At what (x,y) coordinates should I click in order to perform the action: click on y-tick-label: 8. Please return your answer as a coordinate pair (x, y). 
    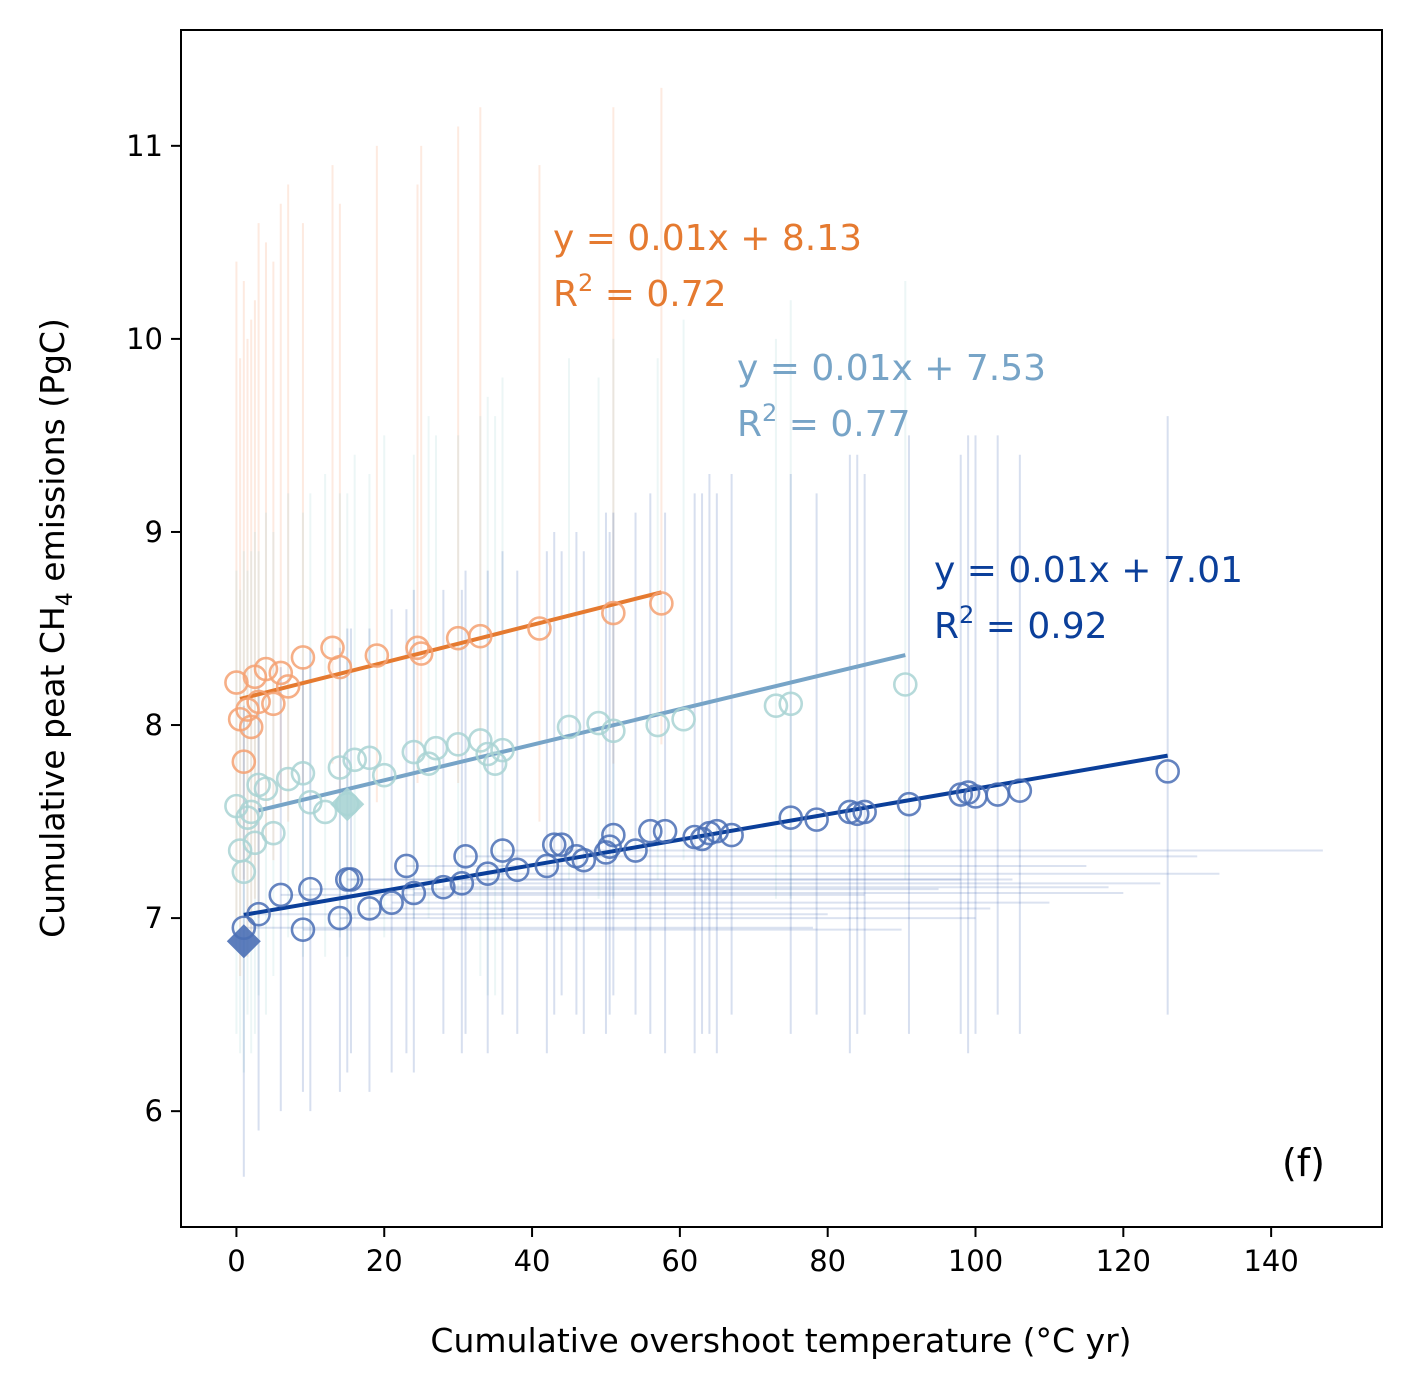
    Looking at the image, I should click on (154, 725).